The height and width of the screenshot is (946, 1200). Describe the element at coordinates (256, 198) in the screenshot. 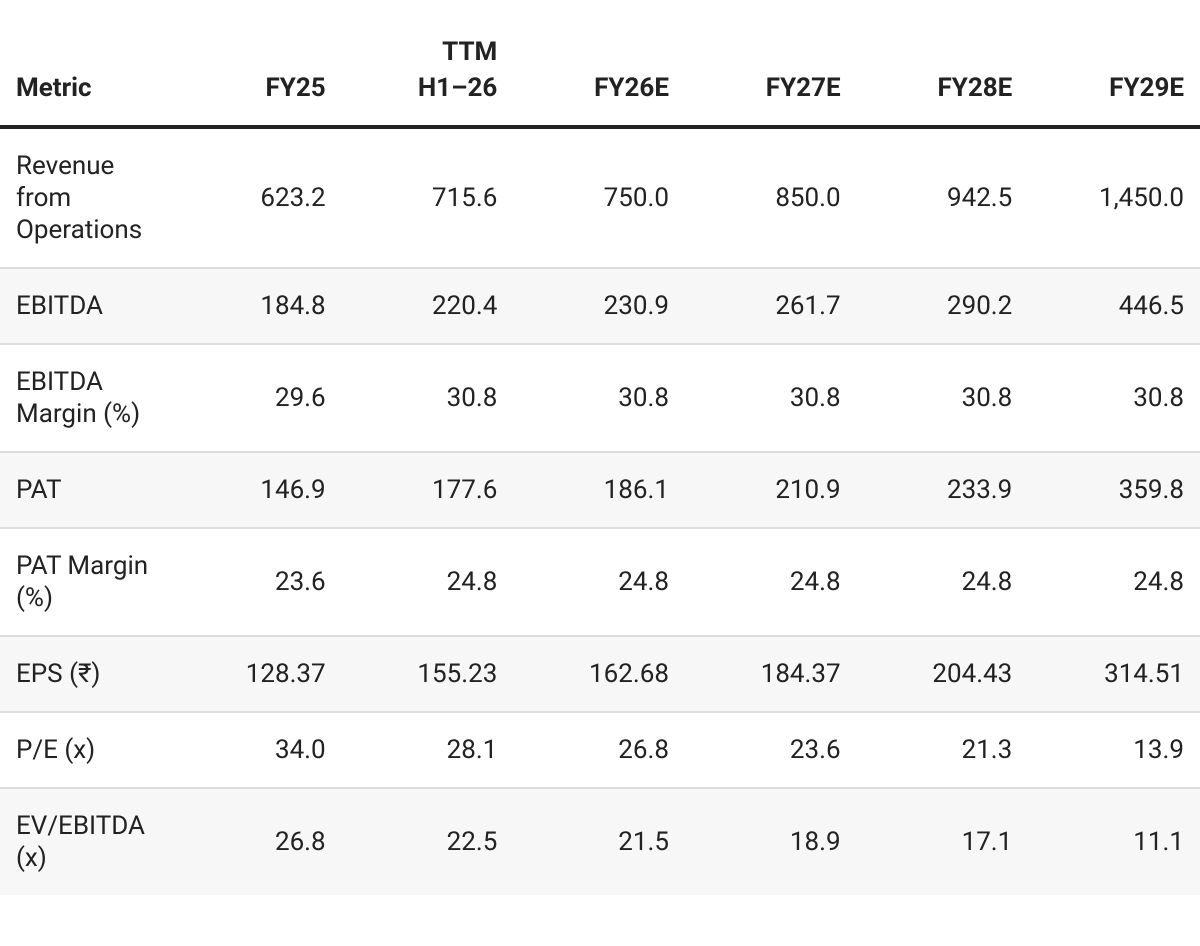

I see `metric-value: 623.2` at that location.